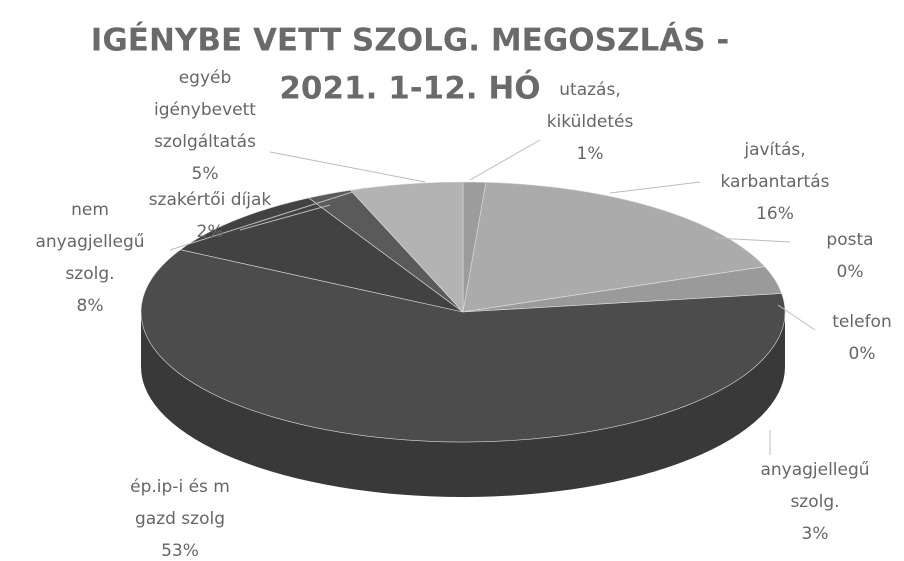 This screenshot has height=561, width=904. What do you see at coordinates (861, 322) in the screenshot?
I see `category-label: telefon` at bounding box center [861, 322].